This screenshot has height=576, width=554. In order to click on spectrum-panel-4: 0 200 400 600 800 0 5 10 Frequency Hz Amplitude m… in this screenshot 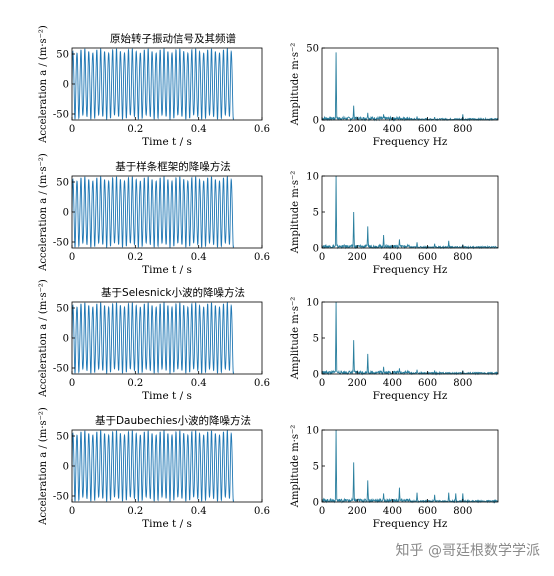, I will do `click(394, 477)`.